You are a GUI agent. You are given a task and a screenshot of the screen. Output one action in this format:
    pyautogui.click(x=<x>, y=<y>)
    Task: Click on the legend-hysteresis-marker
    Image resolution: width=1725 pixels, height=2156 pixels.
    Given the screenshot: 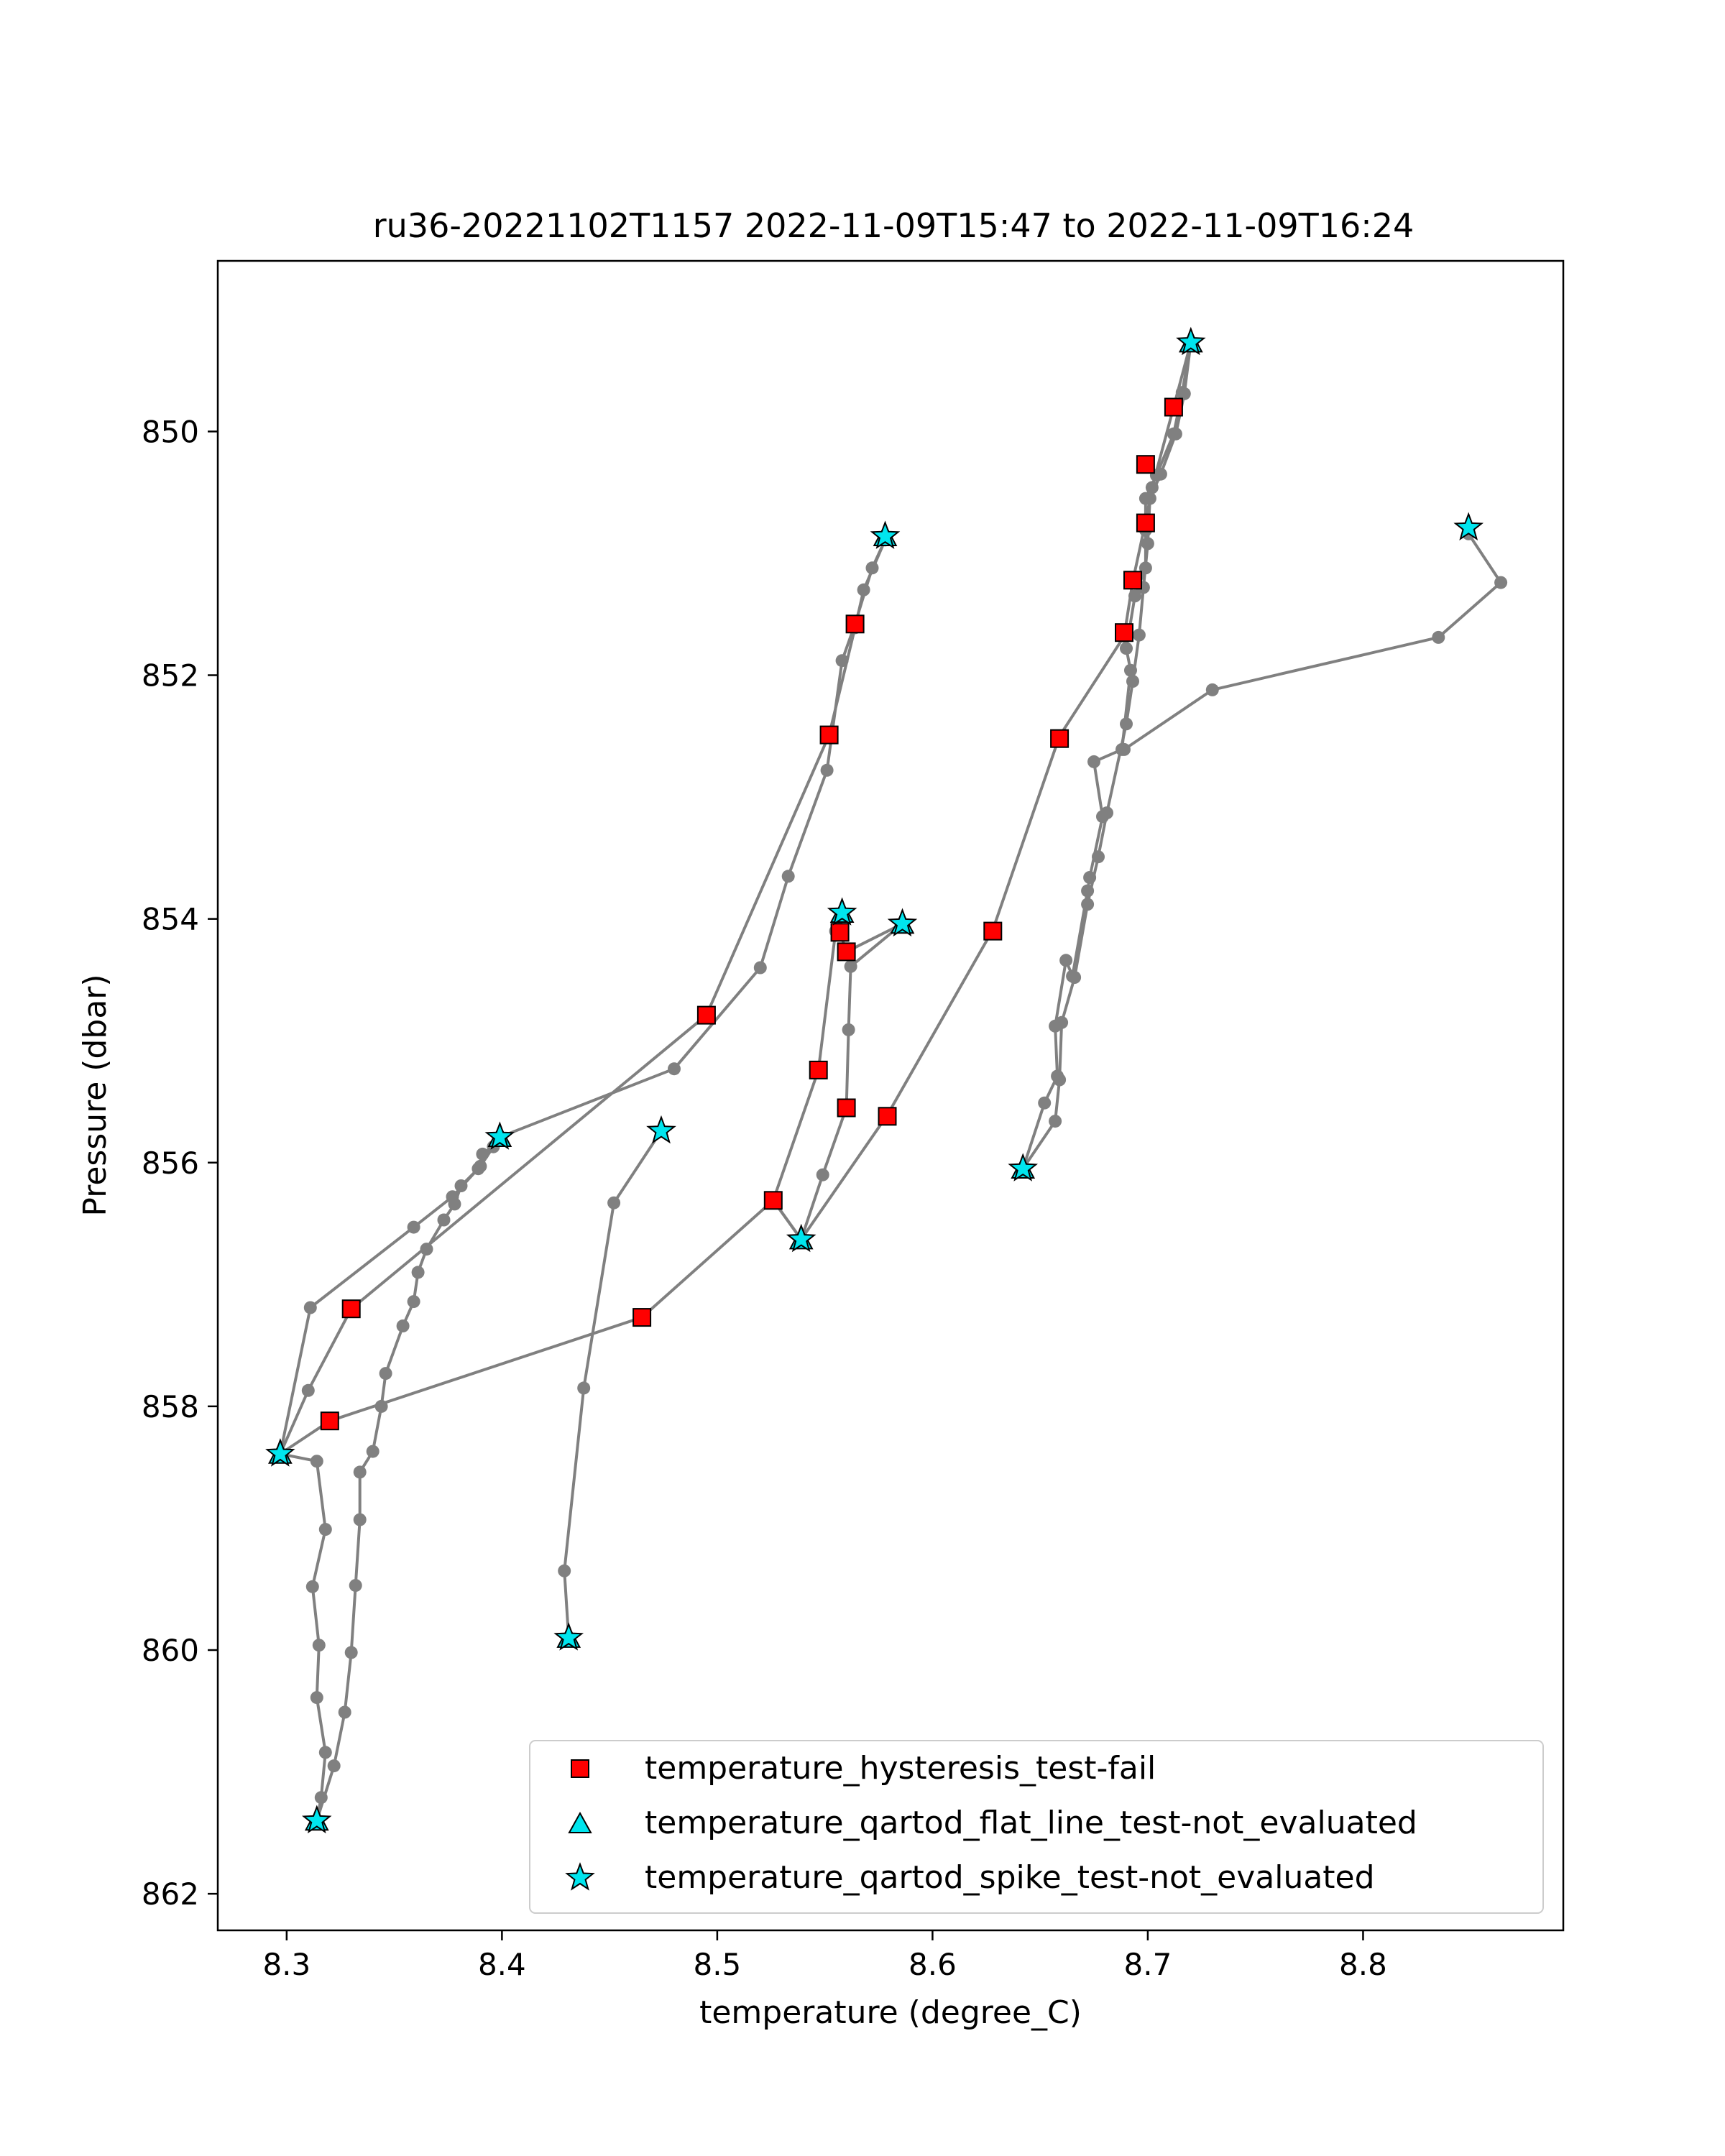 What is the action you would take?
    pyautogui.click(x=580, y=1768)
    